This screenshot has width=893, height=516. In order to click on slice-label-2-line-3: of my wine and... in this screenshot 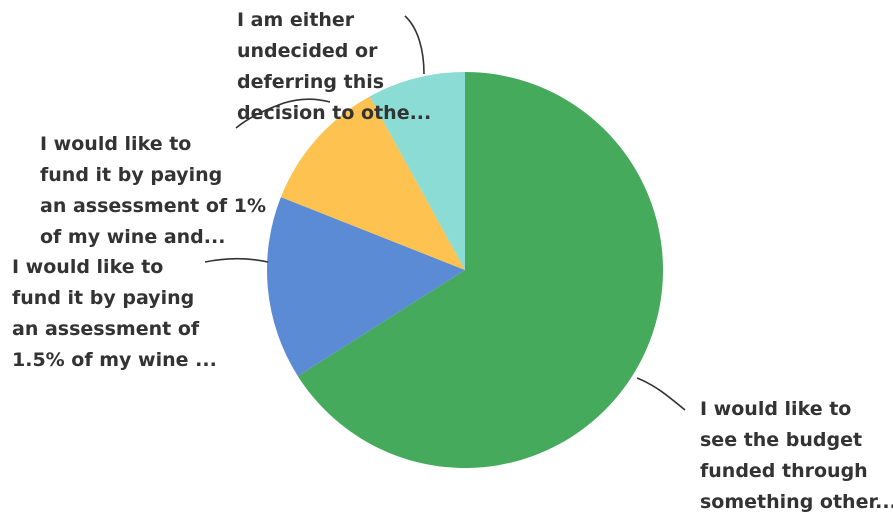, I will do `click(132, 237)`.